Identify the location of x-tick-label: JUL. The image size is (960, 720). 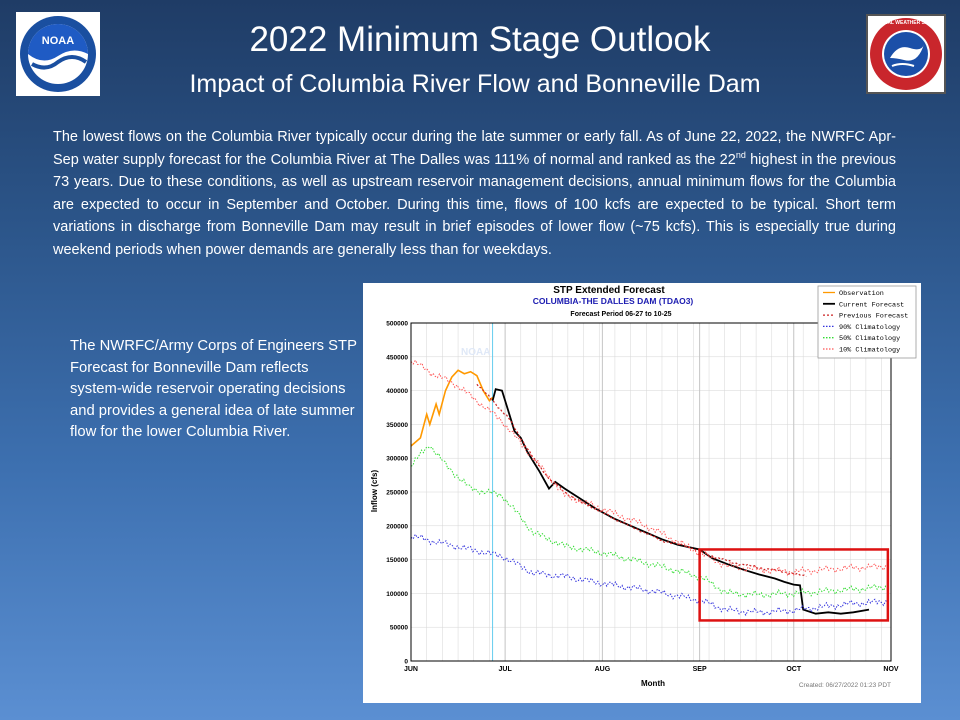
(506, 669).